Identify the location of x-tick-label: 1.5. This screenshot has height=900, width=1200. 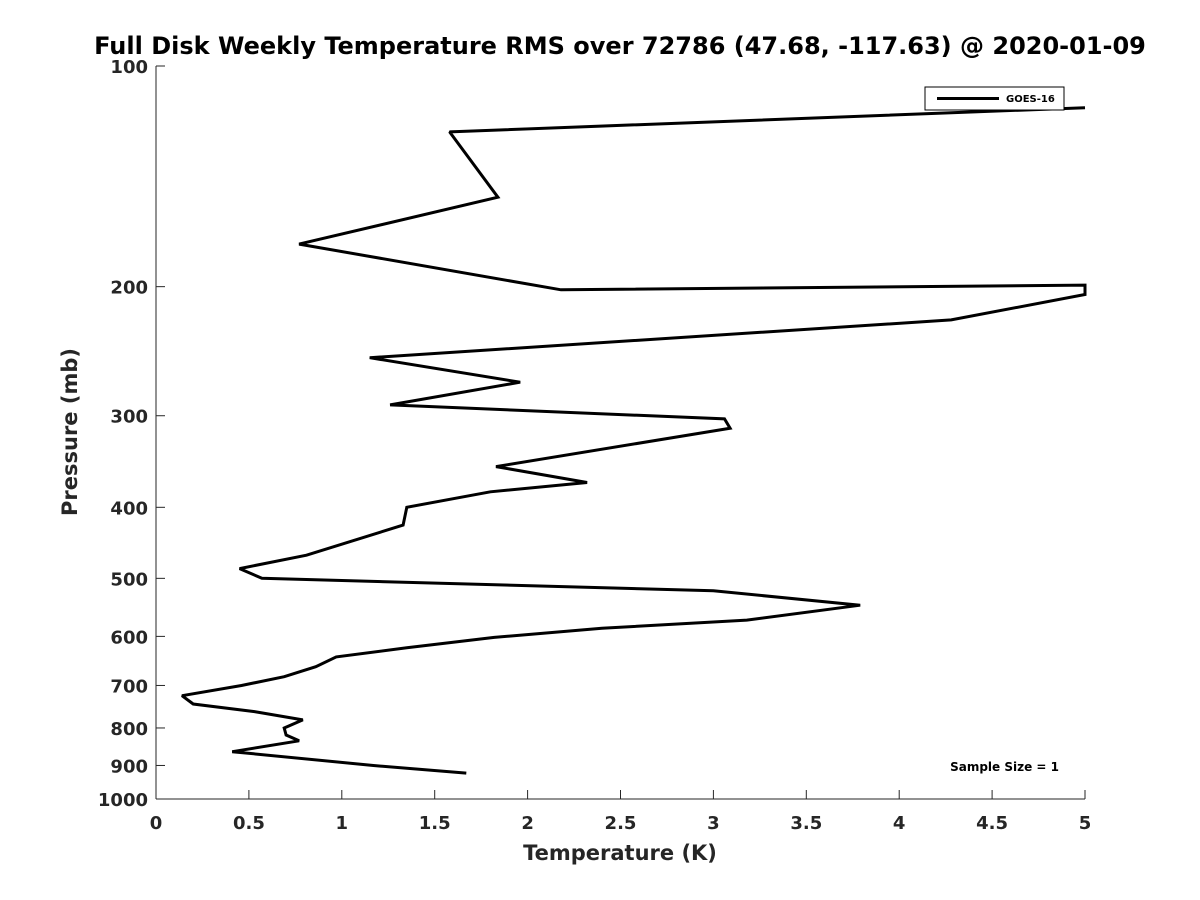
(435, 823).